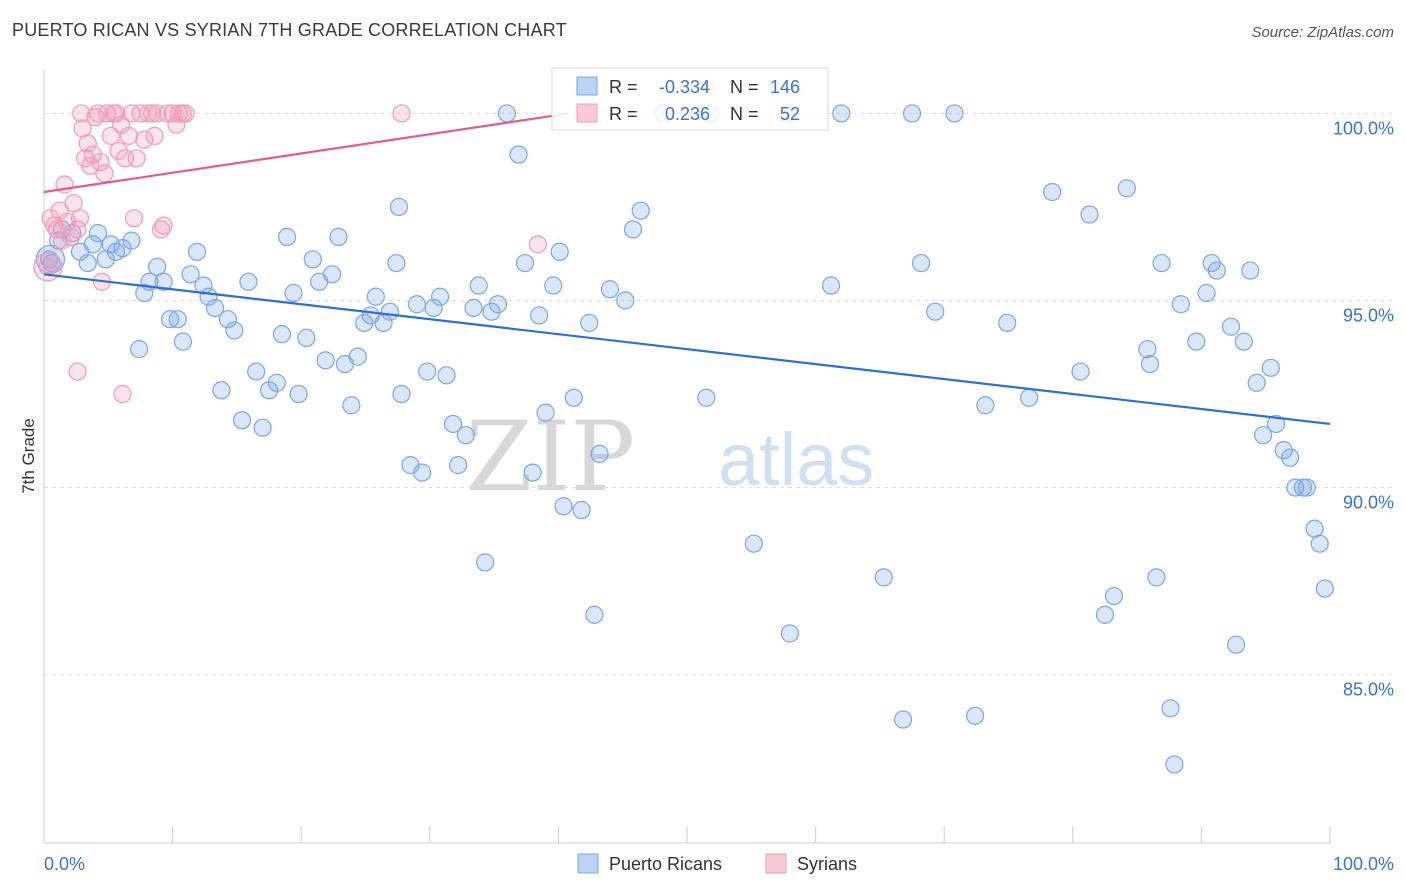 The width and height of the screenshot is (1406, 892). Describe the element at coordinates (1363, 128) in the screenshot. I see `y-tick-label: 100.0%` at that location.